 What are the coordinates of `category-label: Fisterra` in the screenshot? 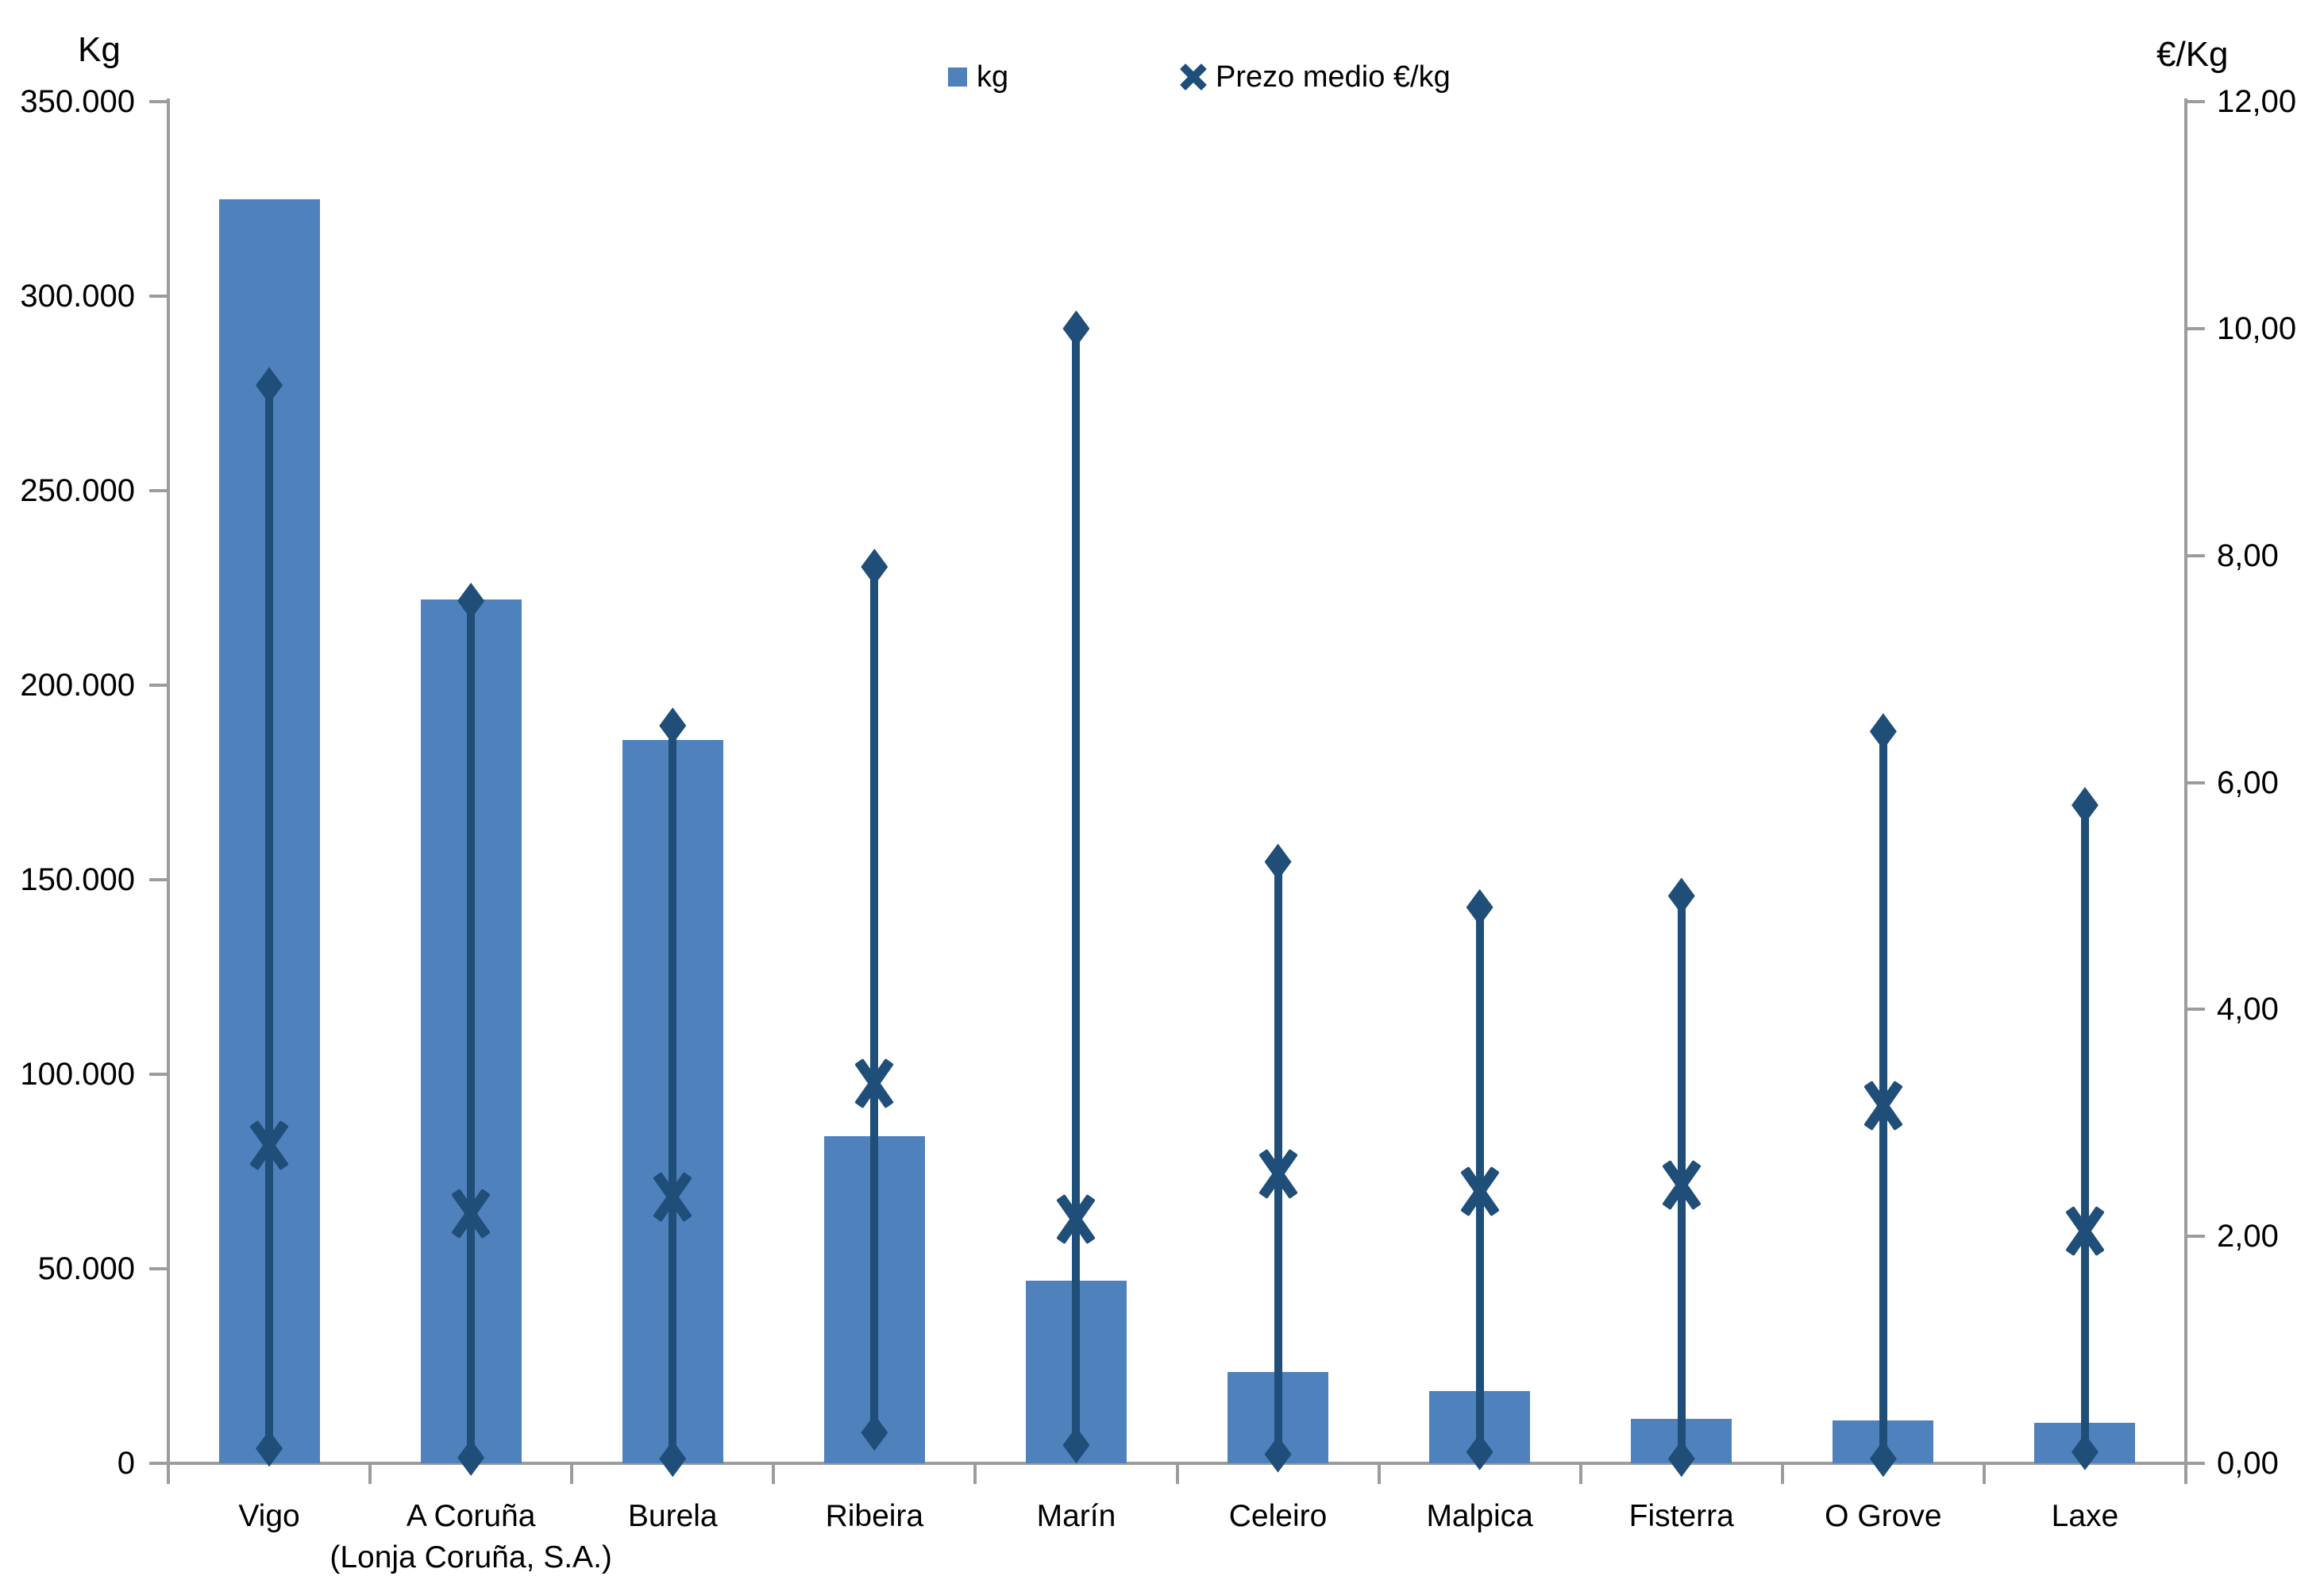 It's located at (1681, 1516).